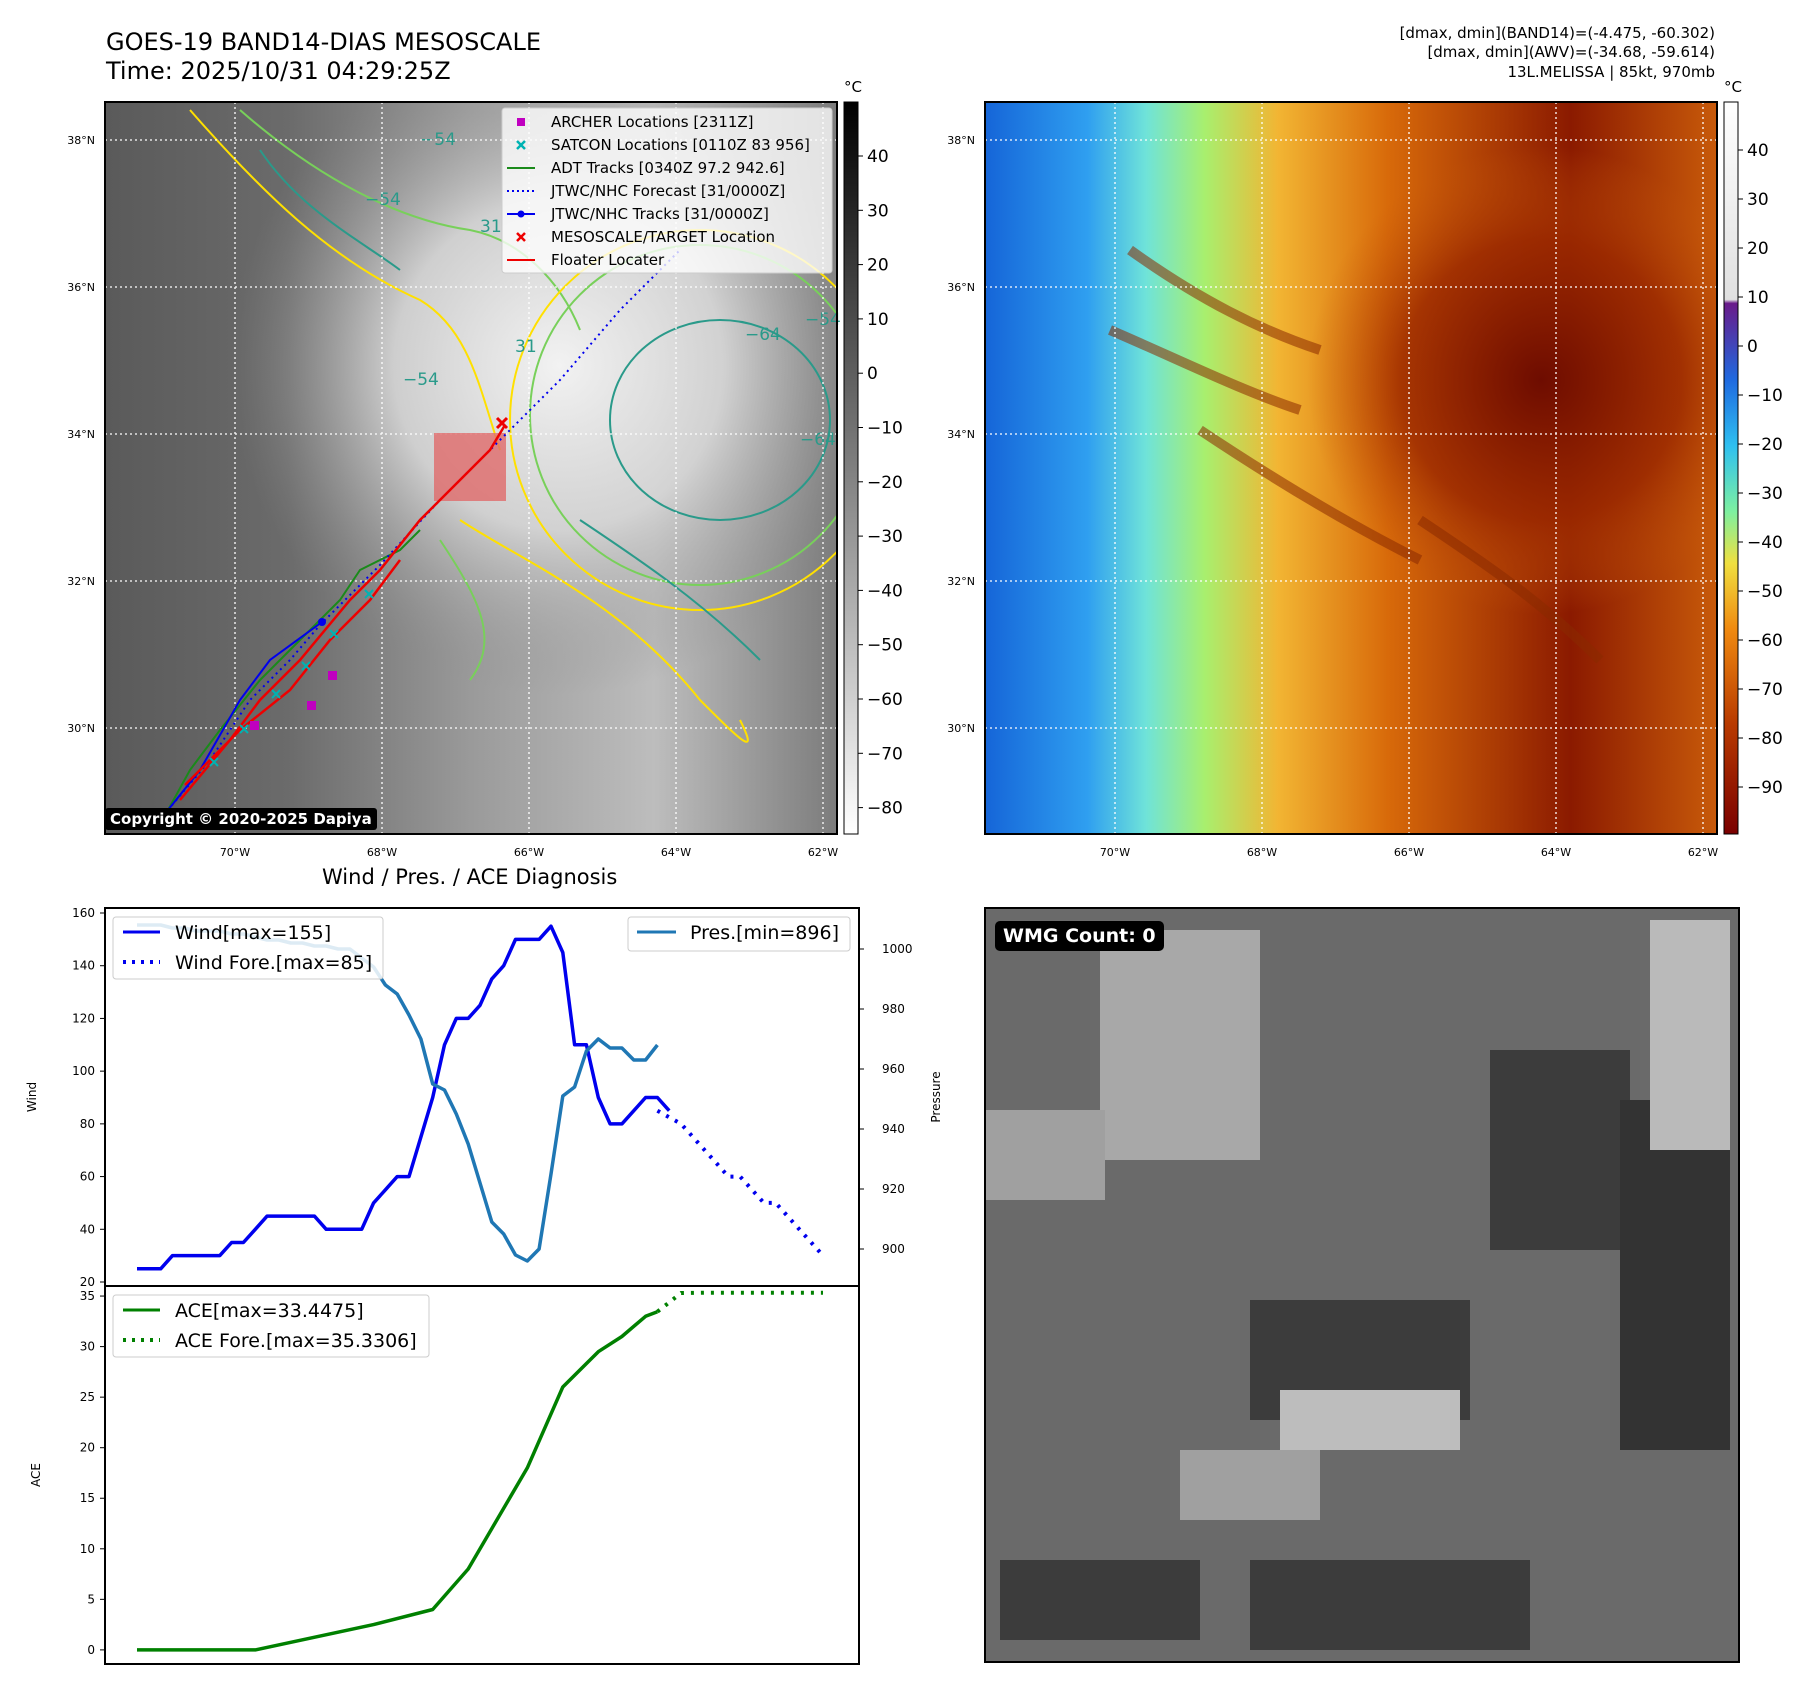 This screenshot has width=1797, height=1690. Describe the element at coordinates (893, 1249) in the screenshot. I see `pressure-tick-label: 900` at that location.